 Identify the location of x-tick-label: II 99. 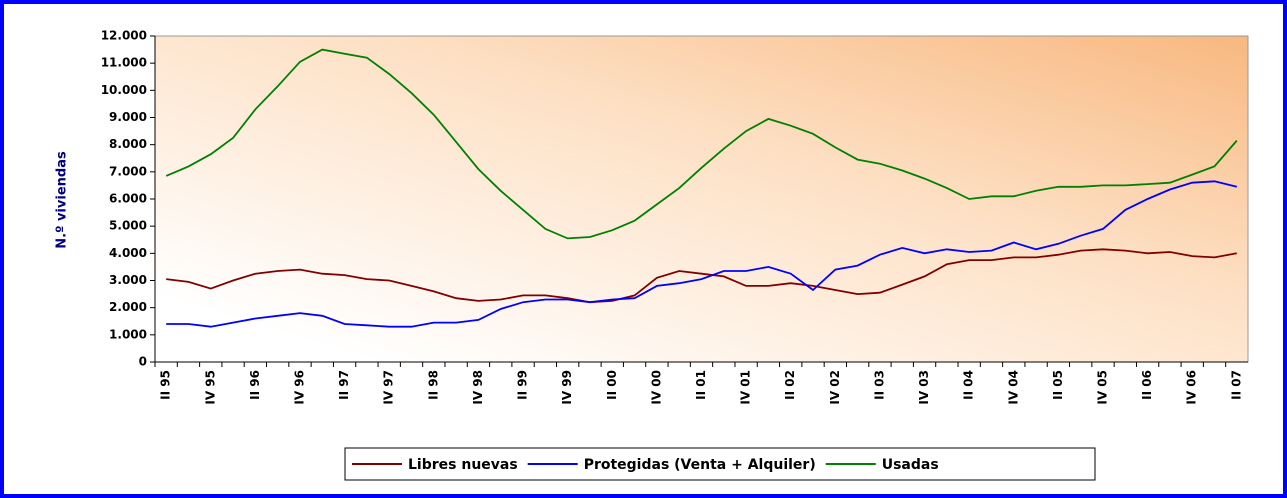
(523, 385).